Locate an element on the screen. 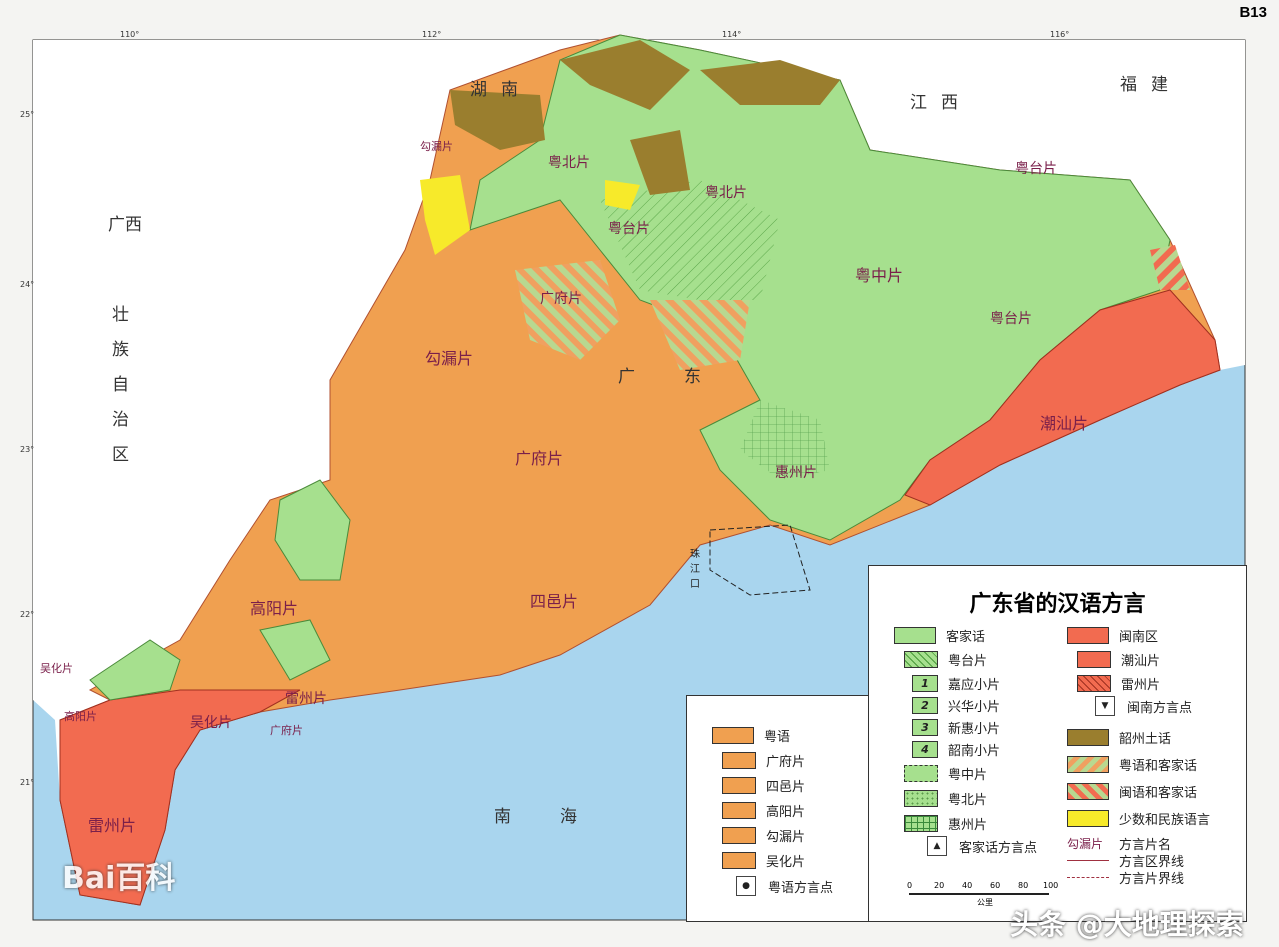 Image resolution: width=1279 pixels, height=947 pixels. sea-label-nan: 南 is located at coordinates (509, 817).